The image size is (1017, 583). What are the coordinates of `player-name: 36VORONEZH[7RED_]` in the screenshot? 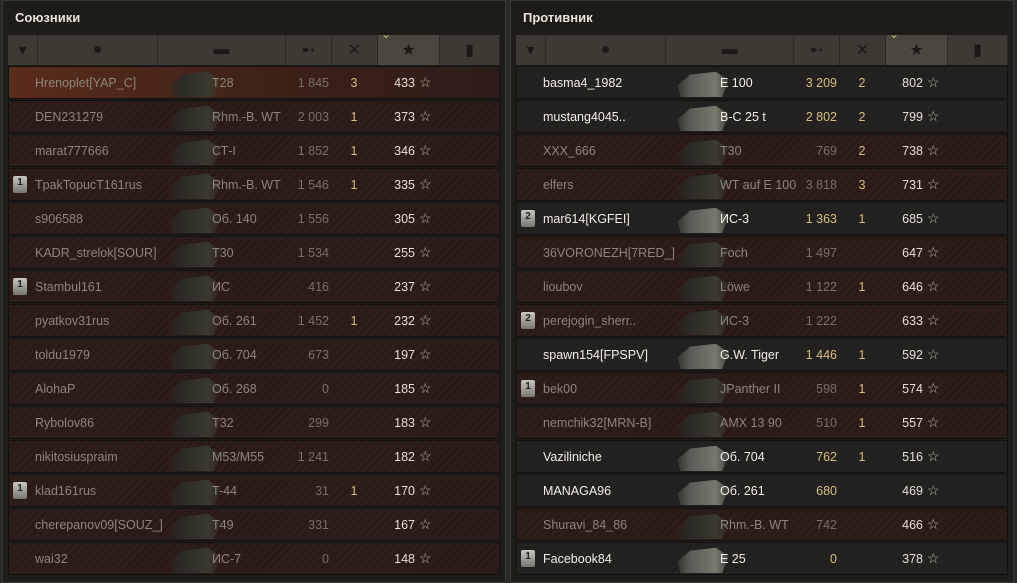 It's located at (609, 253).